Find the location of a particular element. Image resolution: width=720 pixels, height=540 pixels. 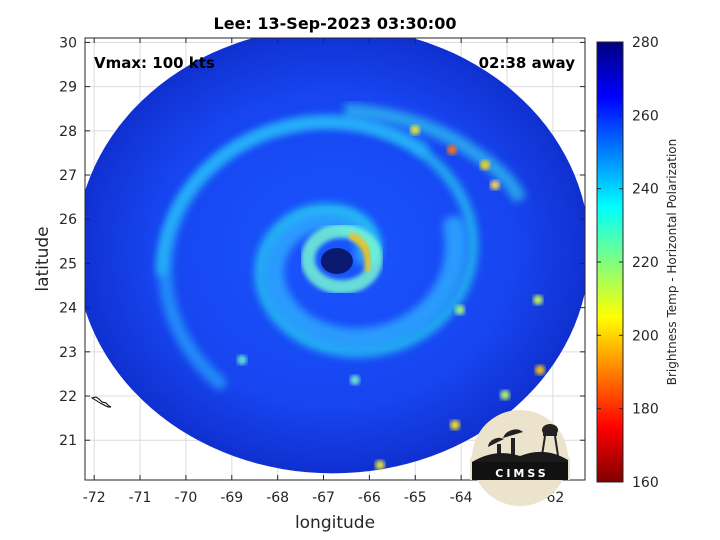

y-tick-label-6: 27 is located at coordinates (68, 176).